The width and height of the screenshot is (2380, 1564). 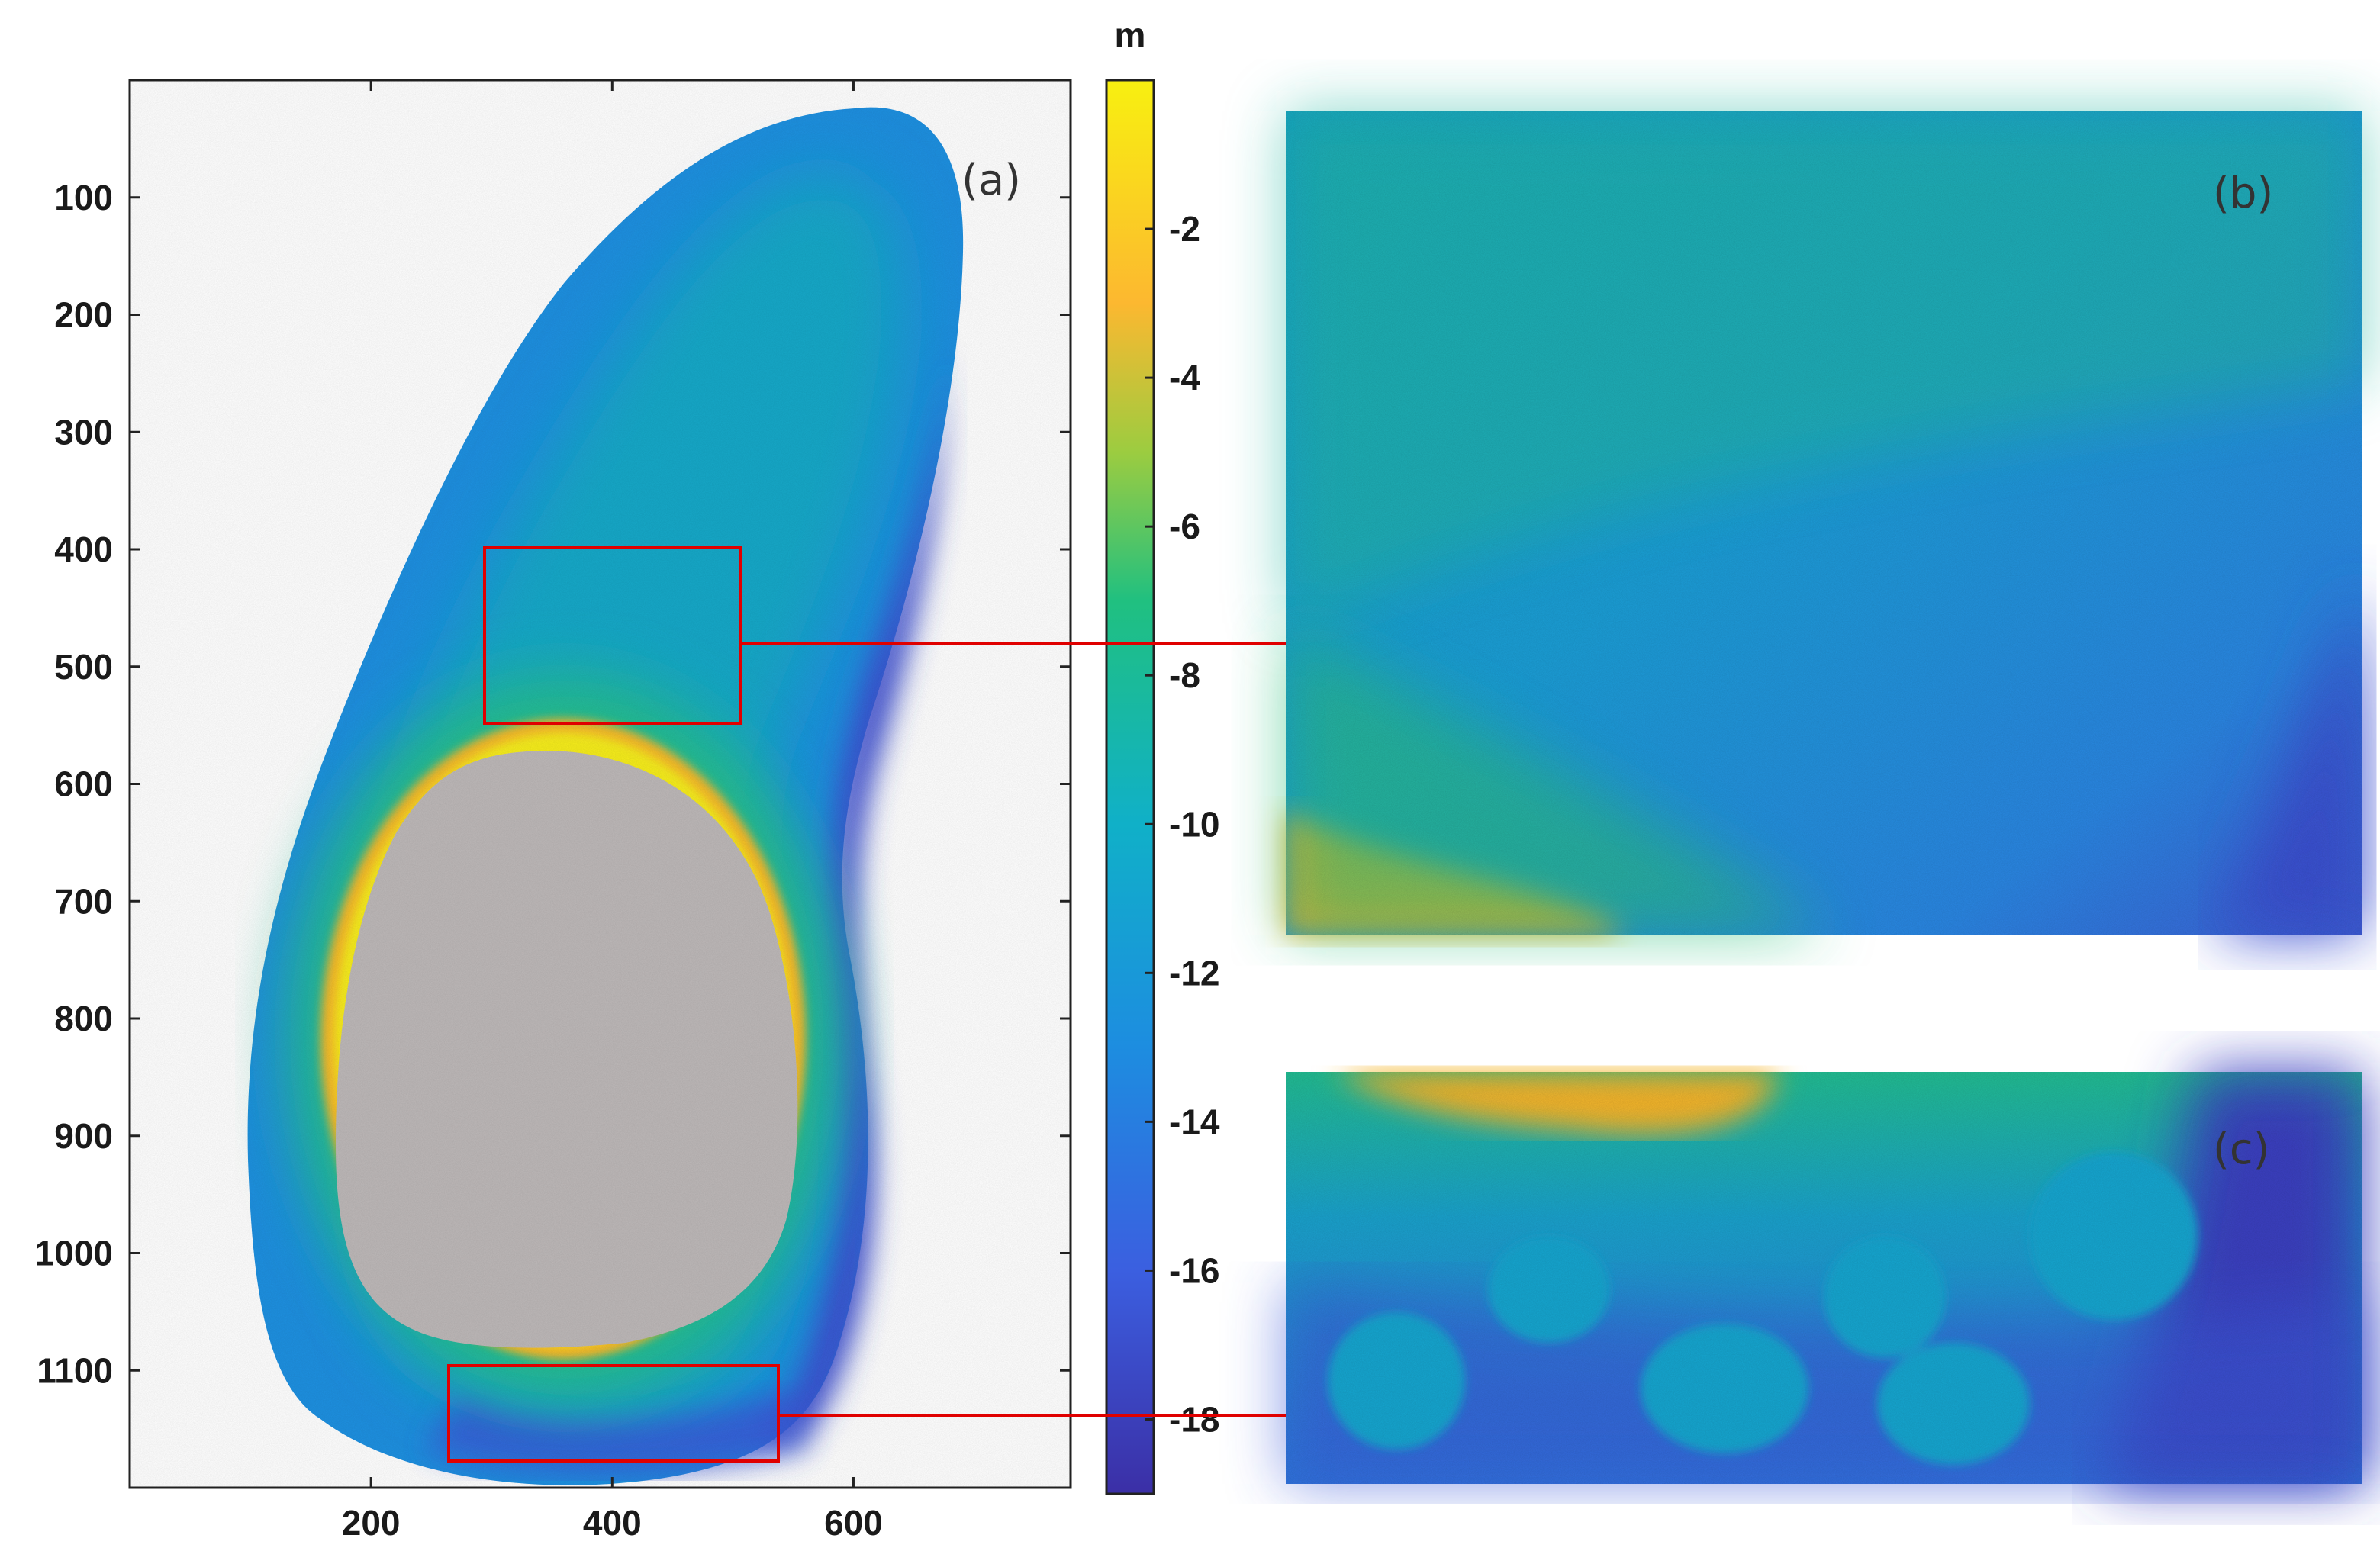 I want to click on colorbar-tick-label: -16, so click(x=1194, y=1270).